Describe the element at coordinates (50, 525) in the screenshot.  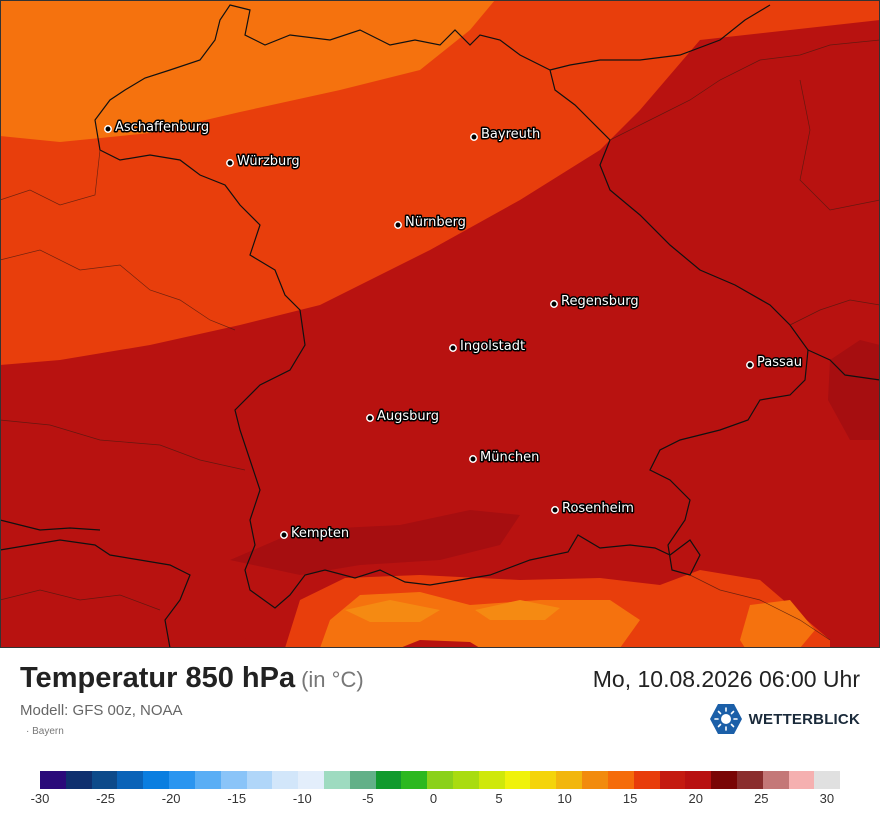
I see `country-border-swiss` at that location.